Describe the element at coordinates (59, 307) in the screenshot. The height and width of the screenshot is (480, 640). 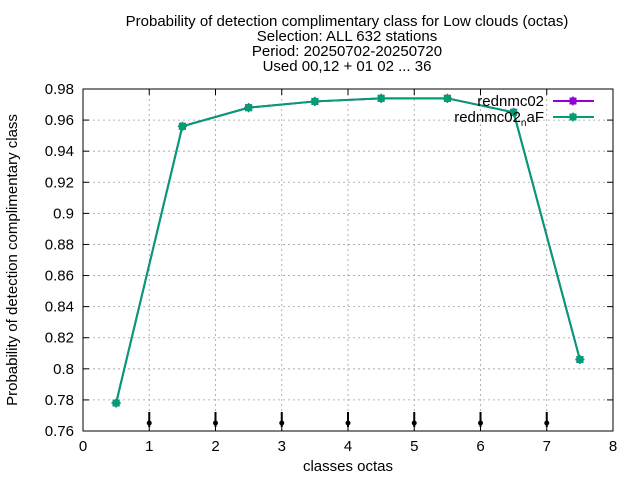
I see `y-tick-label: 0.84` at that location.